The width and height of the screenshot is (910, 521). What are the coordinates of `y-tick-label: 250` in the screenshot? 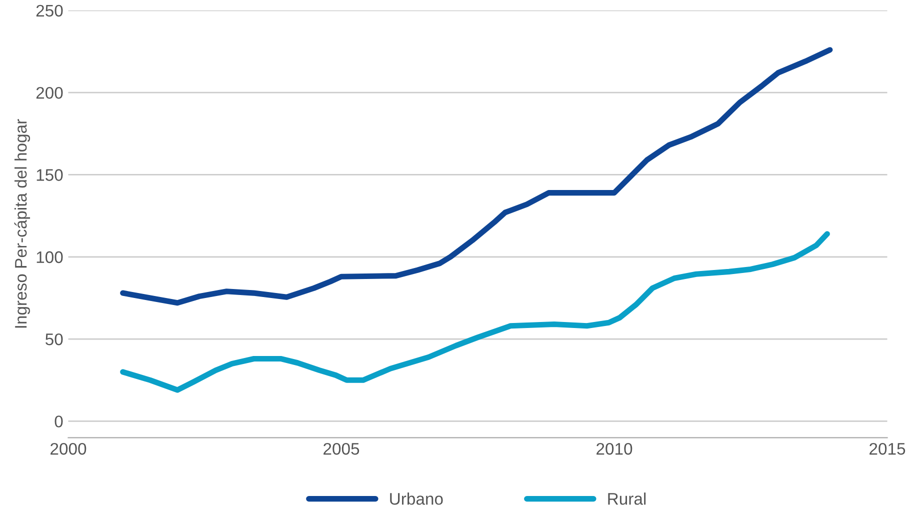 It's located at (49, 10).